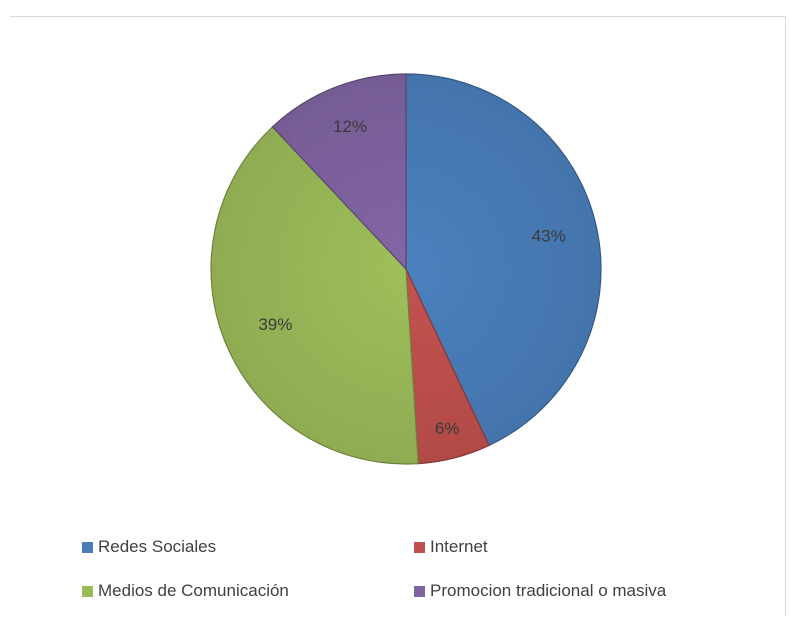  I want to click on pie-slice-medios-de-comunicaci-n, so click(314, 295).